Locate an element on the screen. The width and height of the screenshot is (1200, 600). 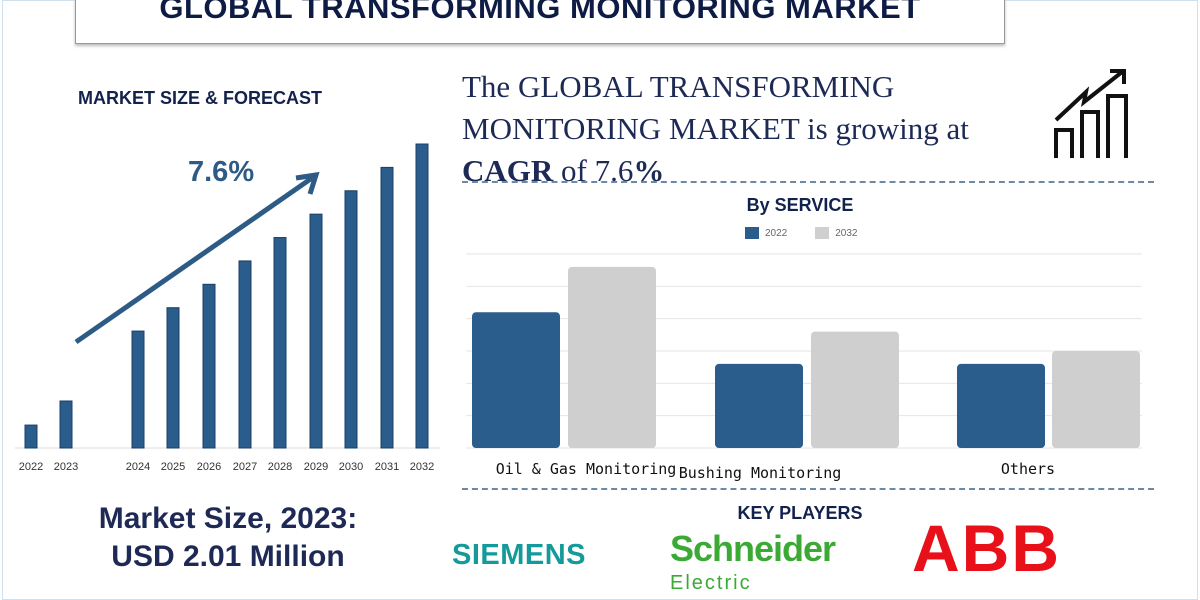
service-legend: 2022 2032 is located at coordinates (801, 233).